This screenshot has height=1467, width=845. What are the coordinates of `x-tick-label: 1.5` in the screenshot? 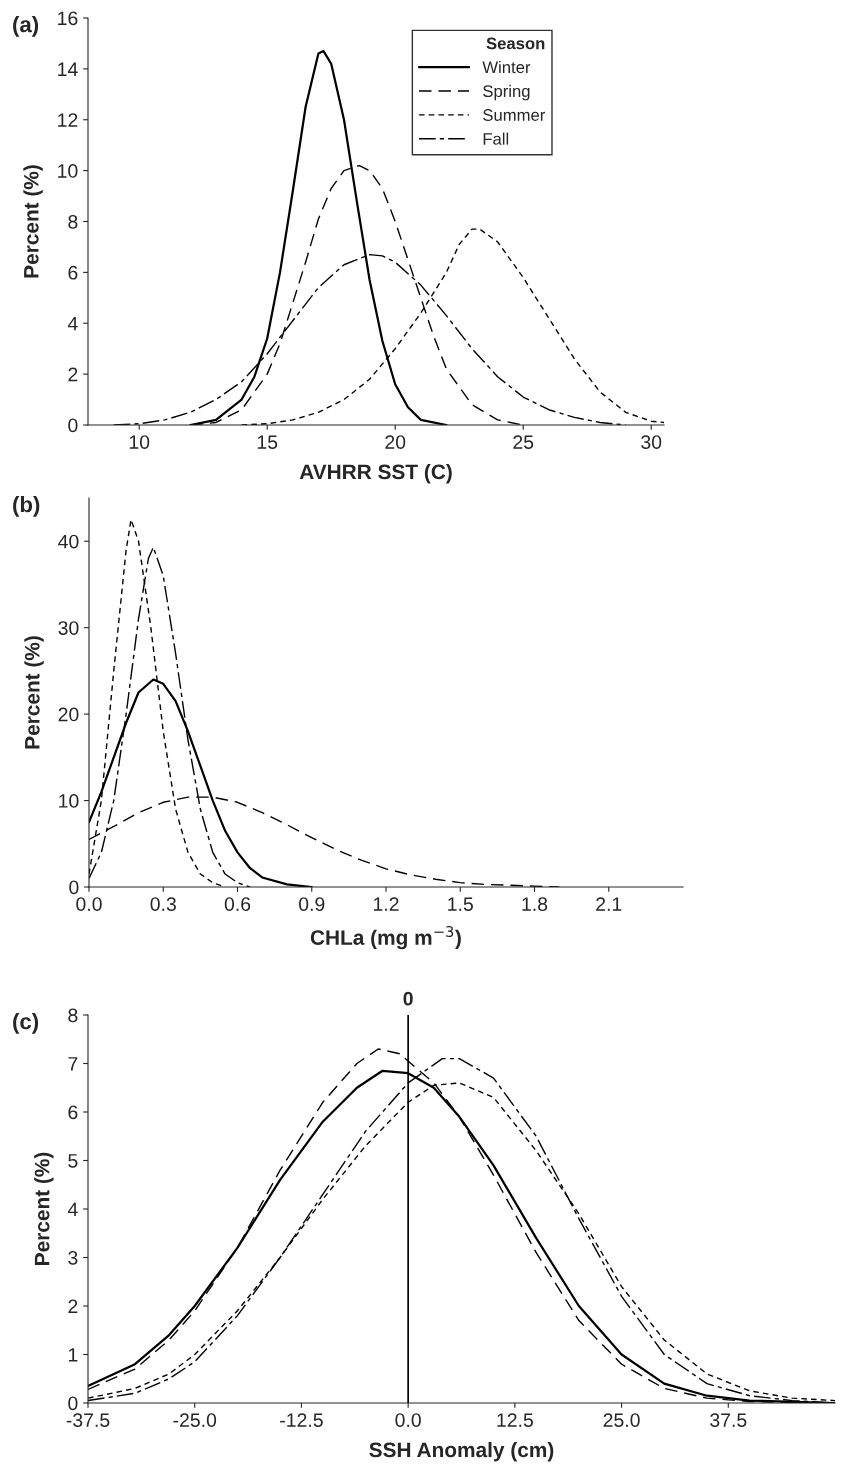 It's located at (460, 904).